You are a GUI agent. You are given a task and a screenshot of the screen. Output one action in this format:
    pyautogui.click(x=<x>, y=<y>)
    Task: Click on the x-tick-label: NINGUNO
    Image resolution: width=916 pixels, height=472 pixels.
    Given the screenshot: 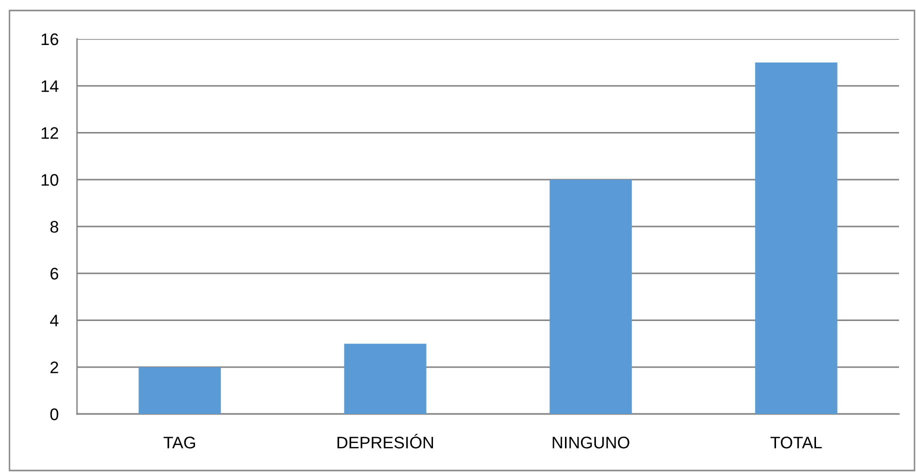 What is the action you would take?
    pyautogui.click(x=591, y=442)
    